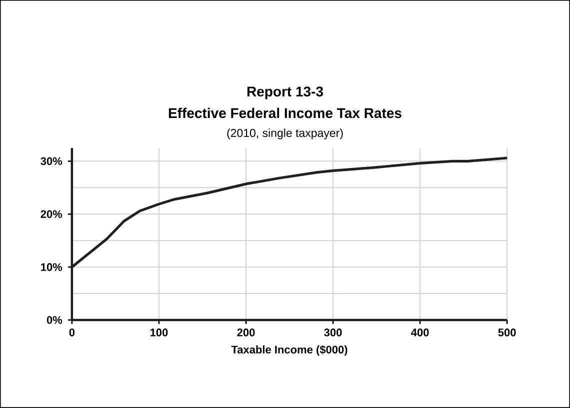 The height and width of the screenshot is (408, 570). I want to click on chart-subtitle: Effective Federal Income Tax Rates, so click(285, 113).